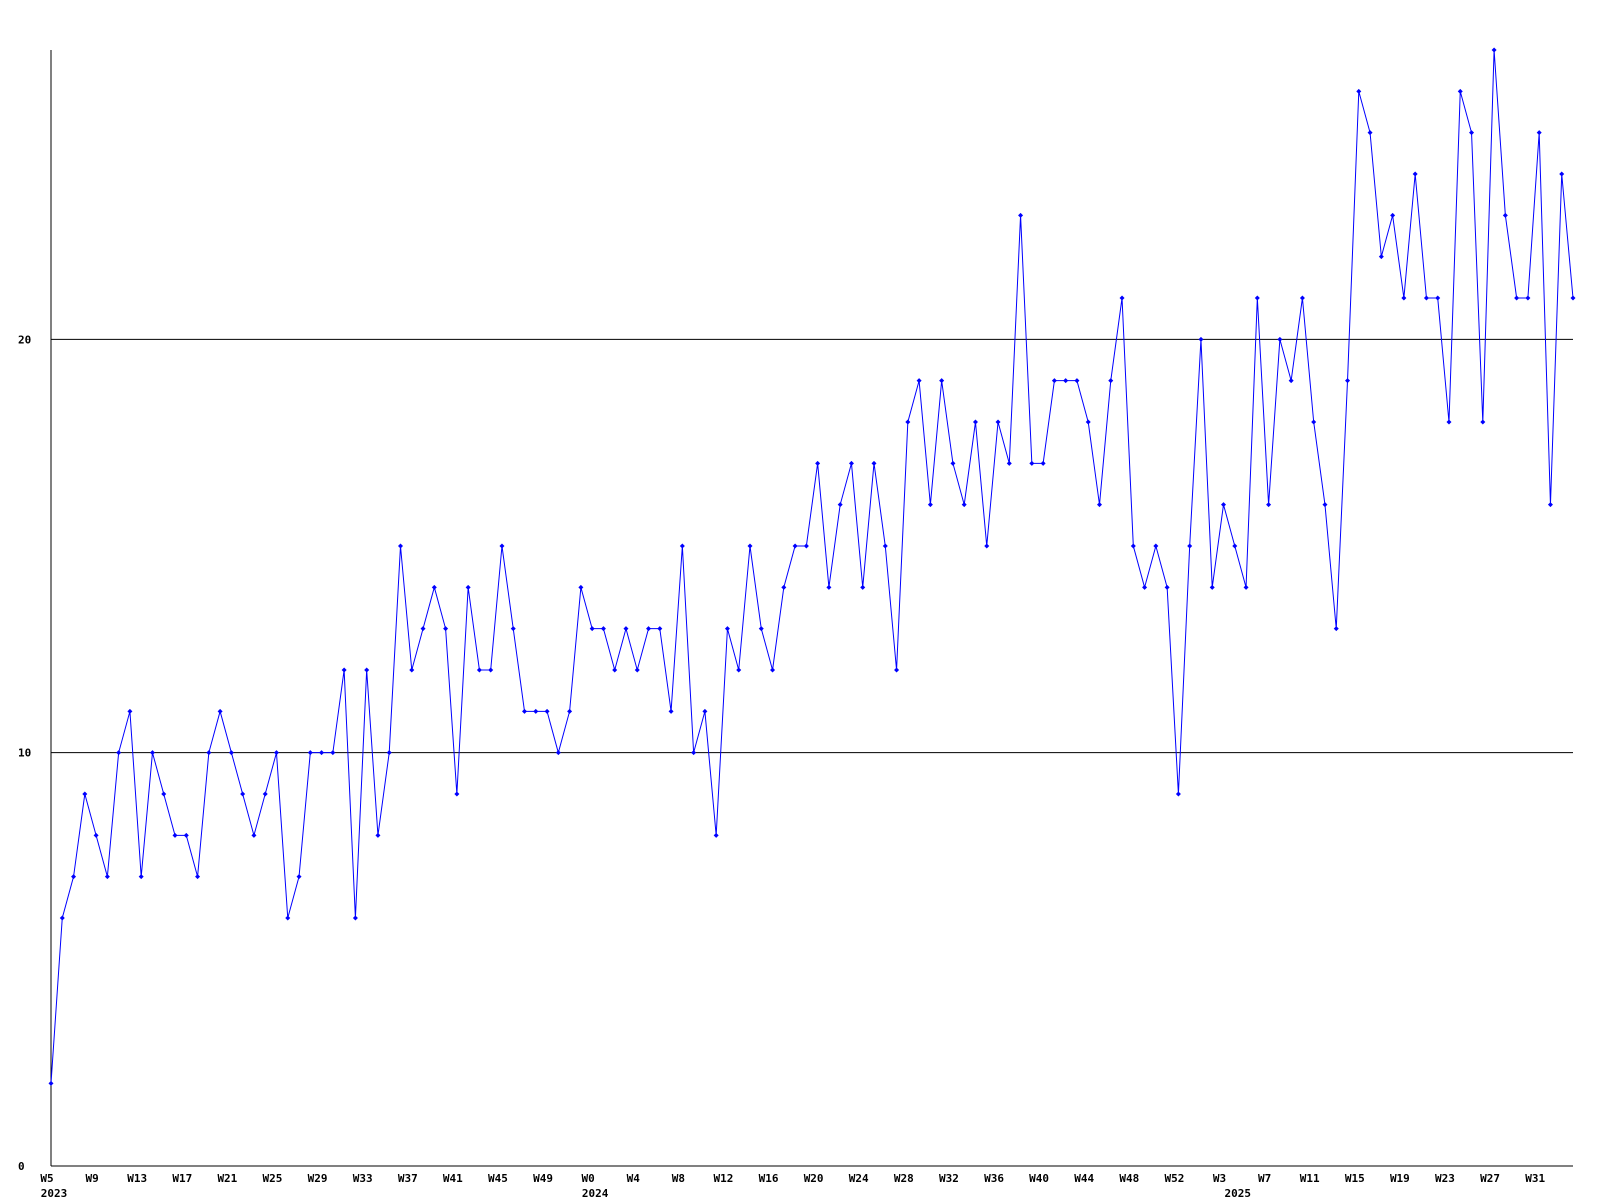 The width and height of the screenshot is (1600, 1200). Describe the element at coordinates (453, 1178) in the screenshot. I see `x-tick-label: W41` at that location.